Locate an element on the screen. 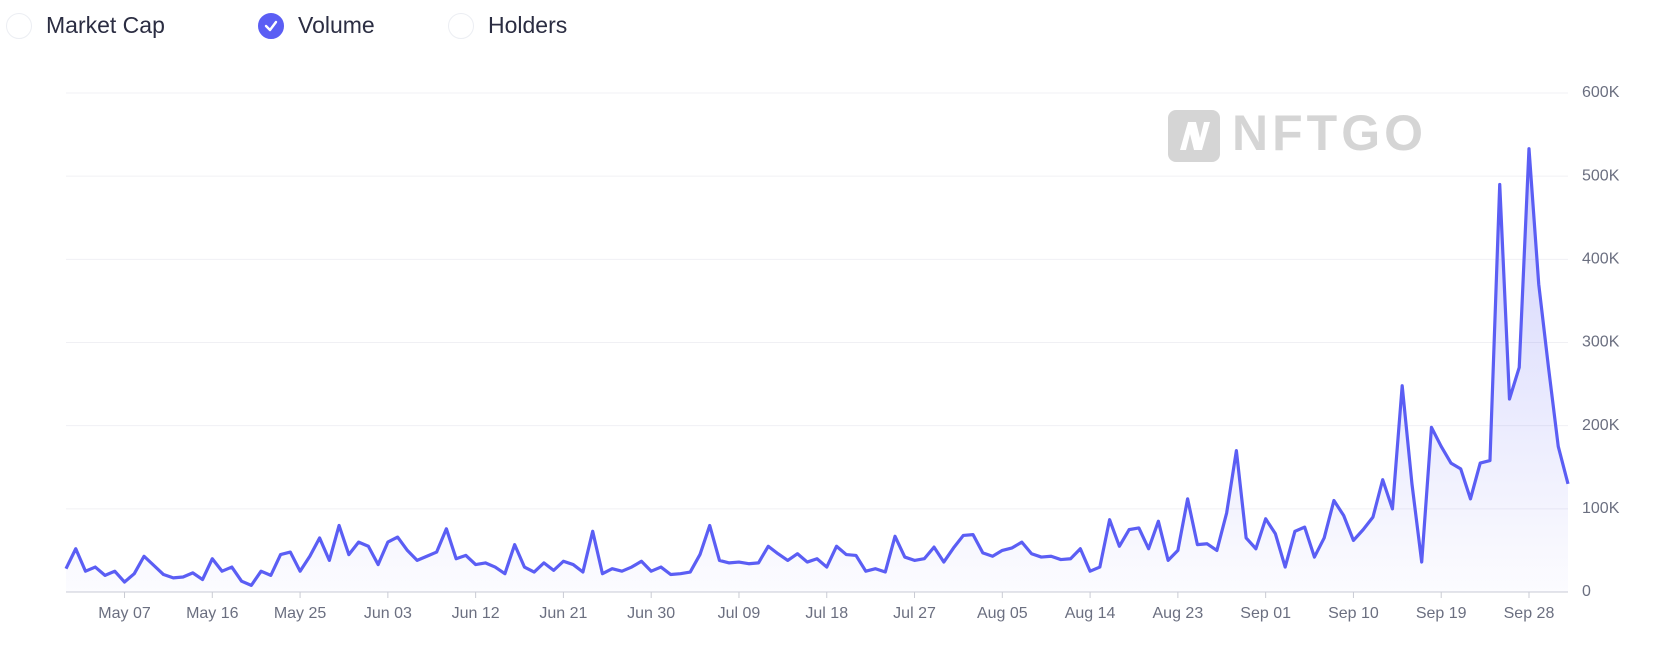 This screenshot has height=666, width=1672. watermark: NFTGO is located at coordinates (1297, 133).